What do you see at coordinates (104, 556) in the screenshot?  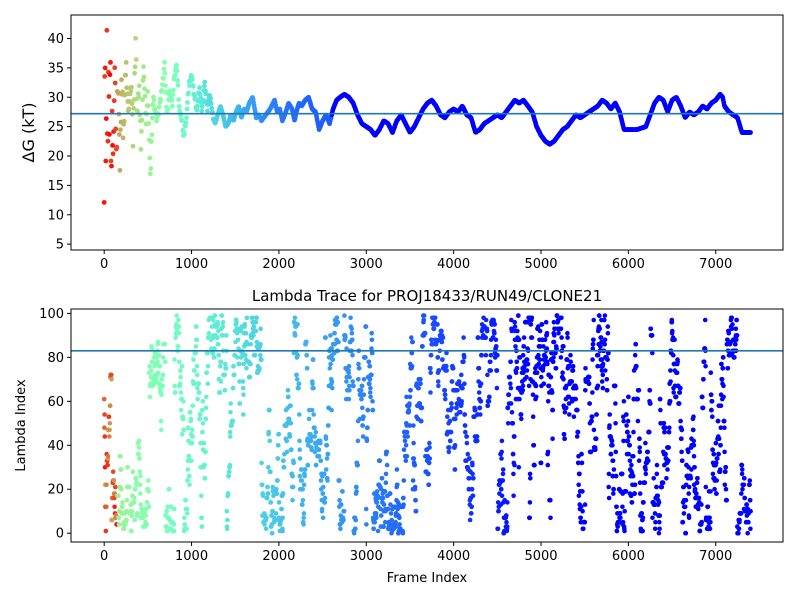 I see `x-tick-label: 0` at bounding box center [104, 556].